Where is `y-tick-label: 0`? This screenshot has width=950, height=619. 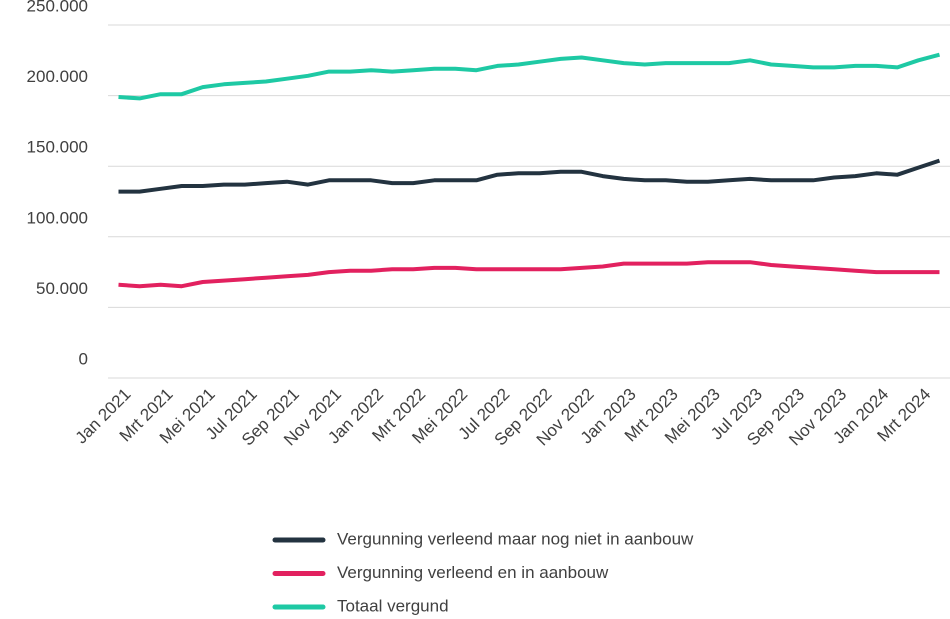 y-tick-label: 0 is located at coordinates (83, 358).